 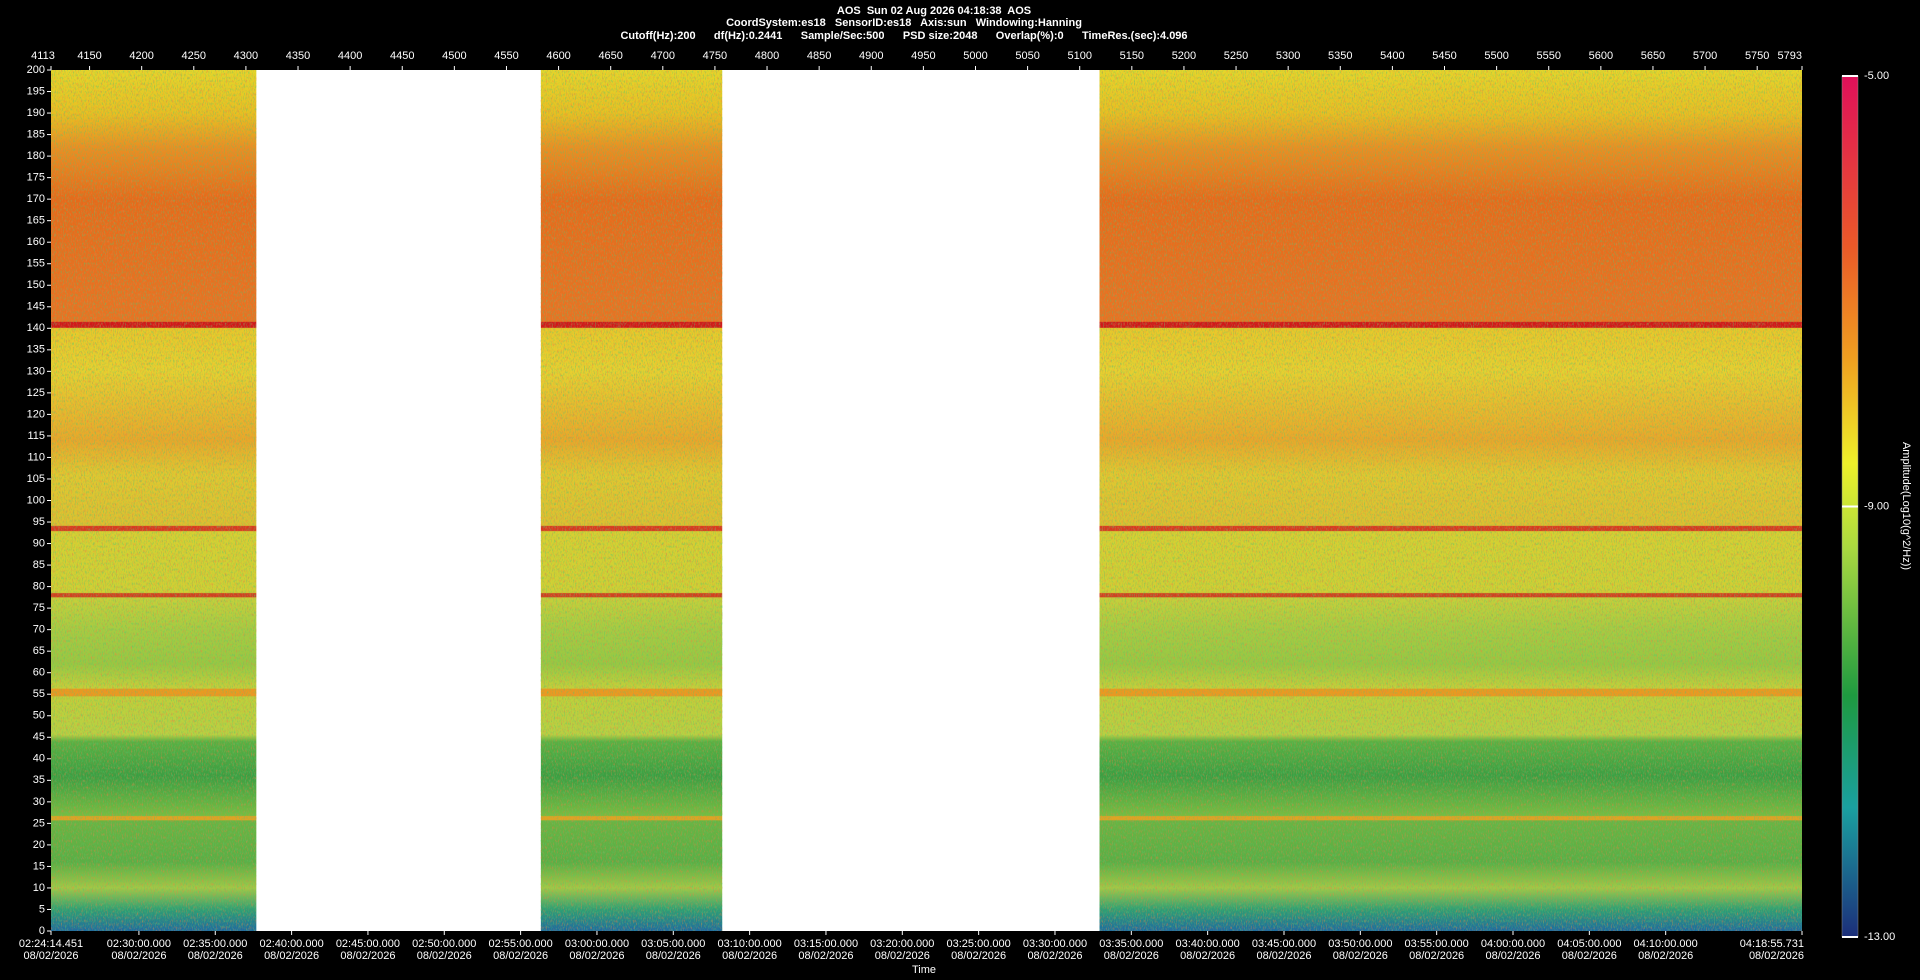 What do you see at coordinates (42, 909) in the screenshot?
I see `y-tick-label: 5` at bounding box center [42, 909].